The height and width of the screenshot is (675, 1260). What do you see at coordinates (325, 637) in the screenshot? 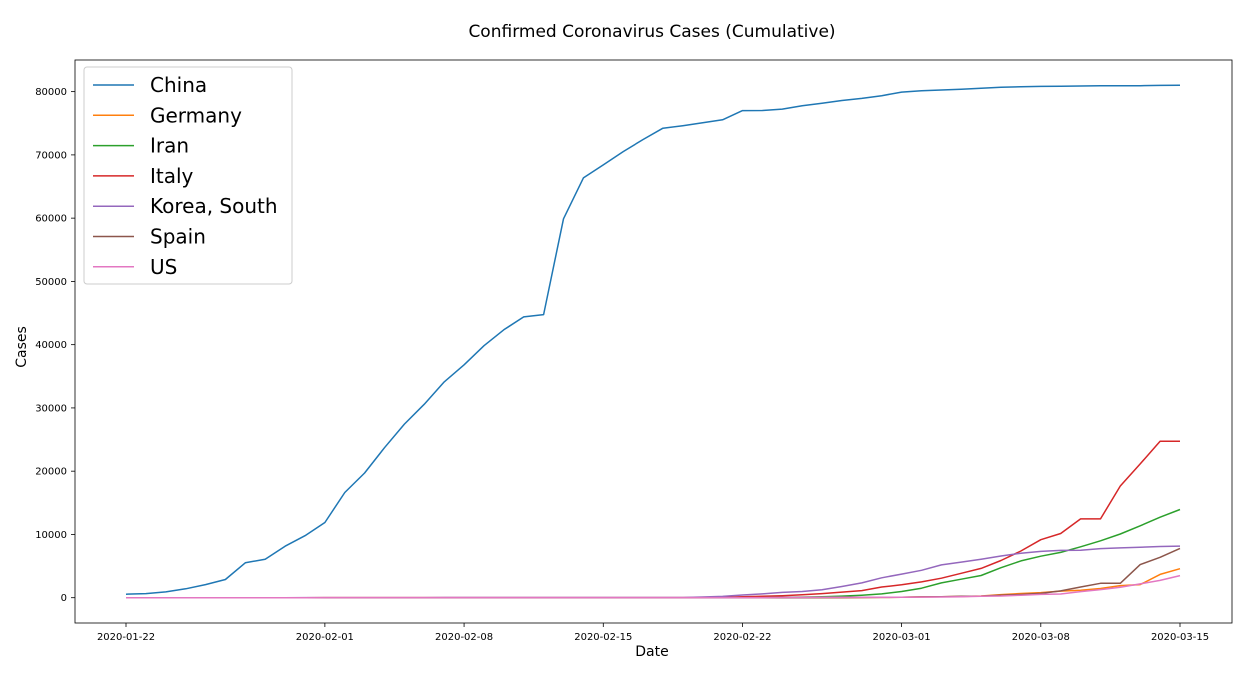
I see `x-tick-label: 2020-02-01` at bounding box center [325, 637].